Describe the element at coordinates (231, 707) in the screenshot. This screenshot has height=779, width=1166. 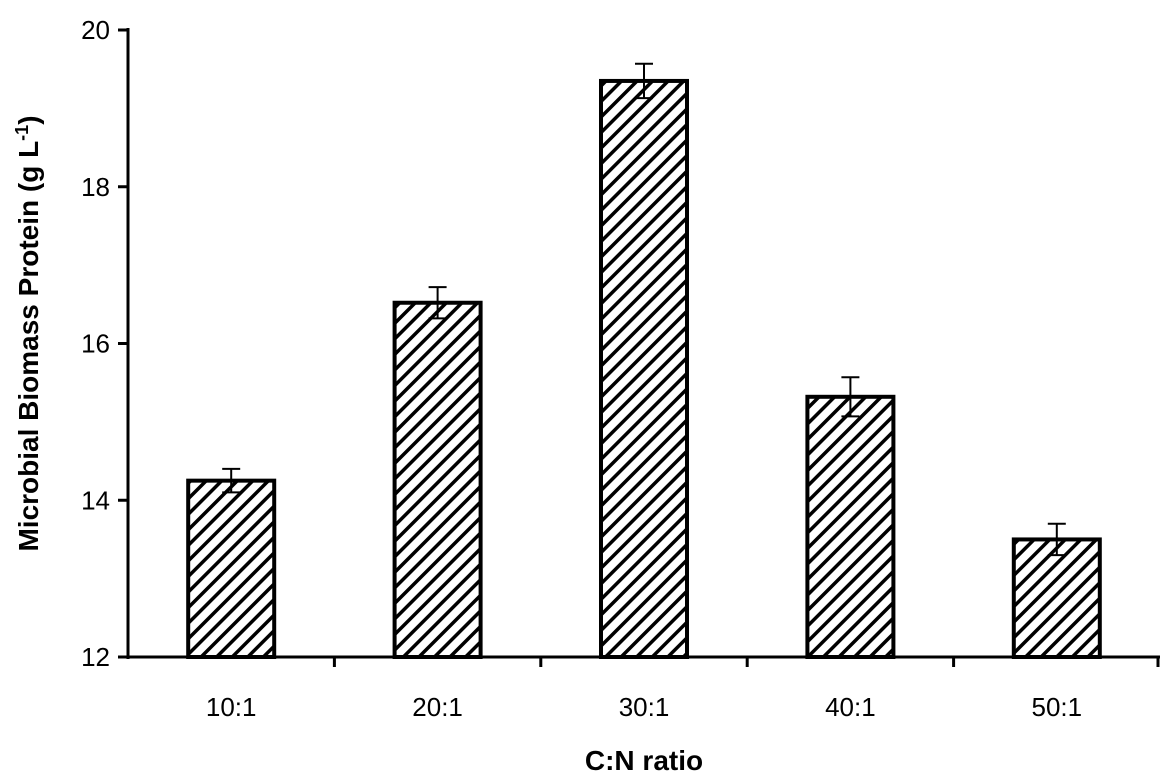
I see `x-tick-label: 10:1` at that location.